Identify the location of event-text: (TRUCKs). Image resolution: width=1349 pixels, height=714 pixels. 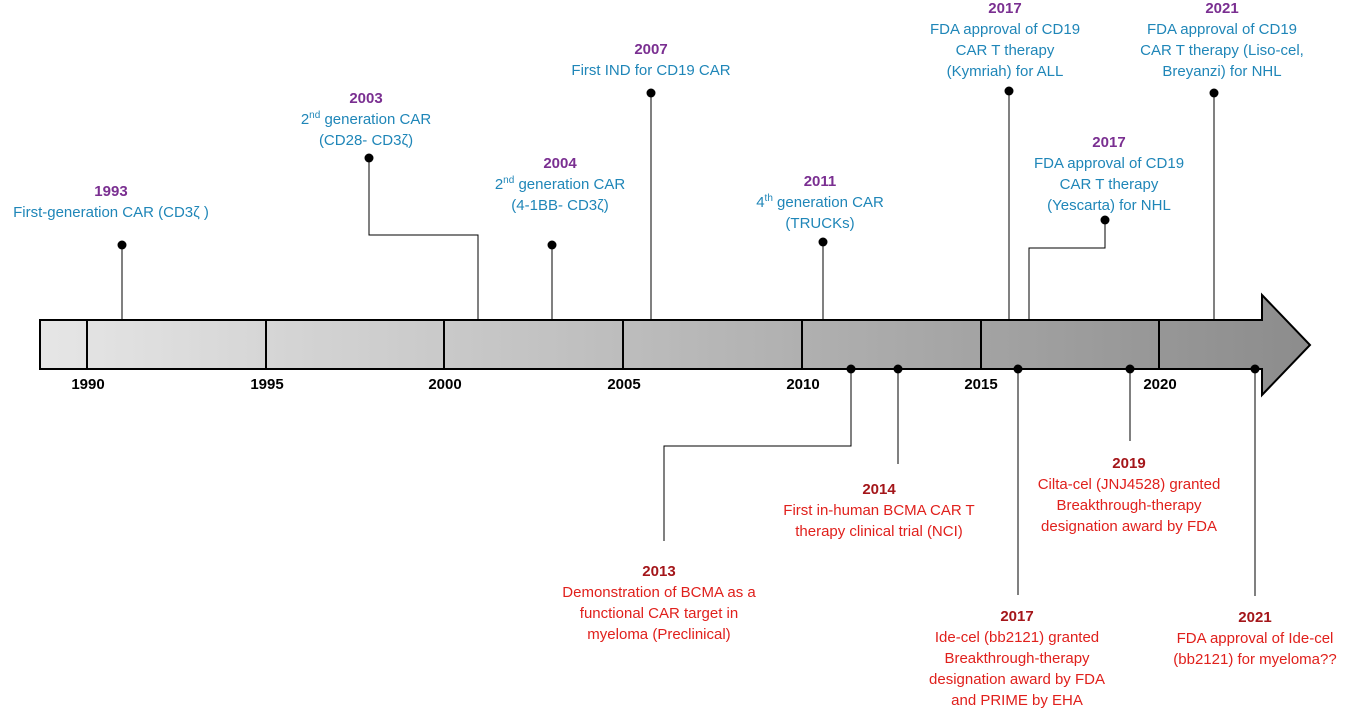
(820, 223).